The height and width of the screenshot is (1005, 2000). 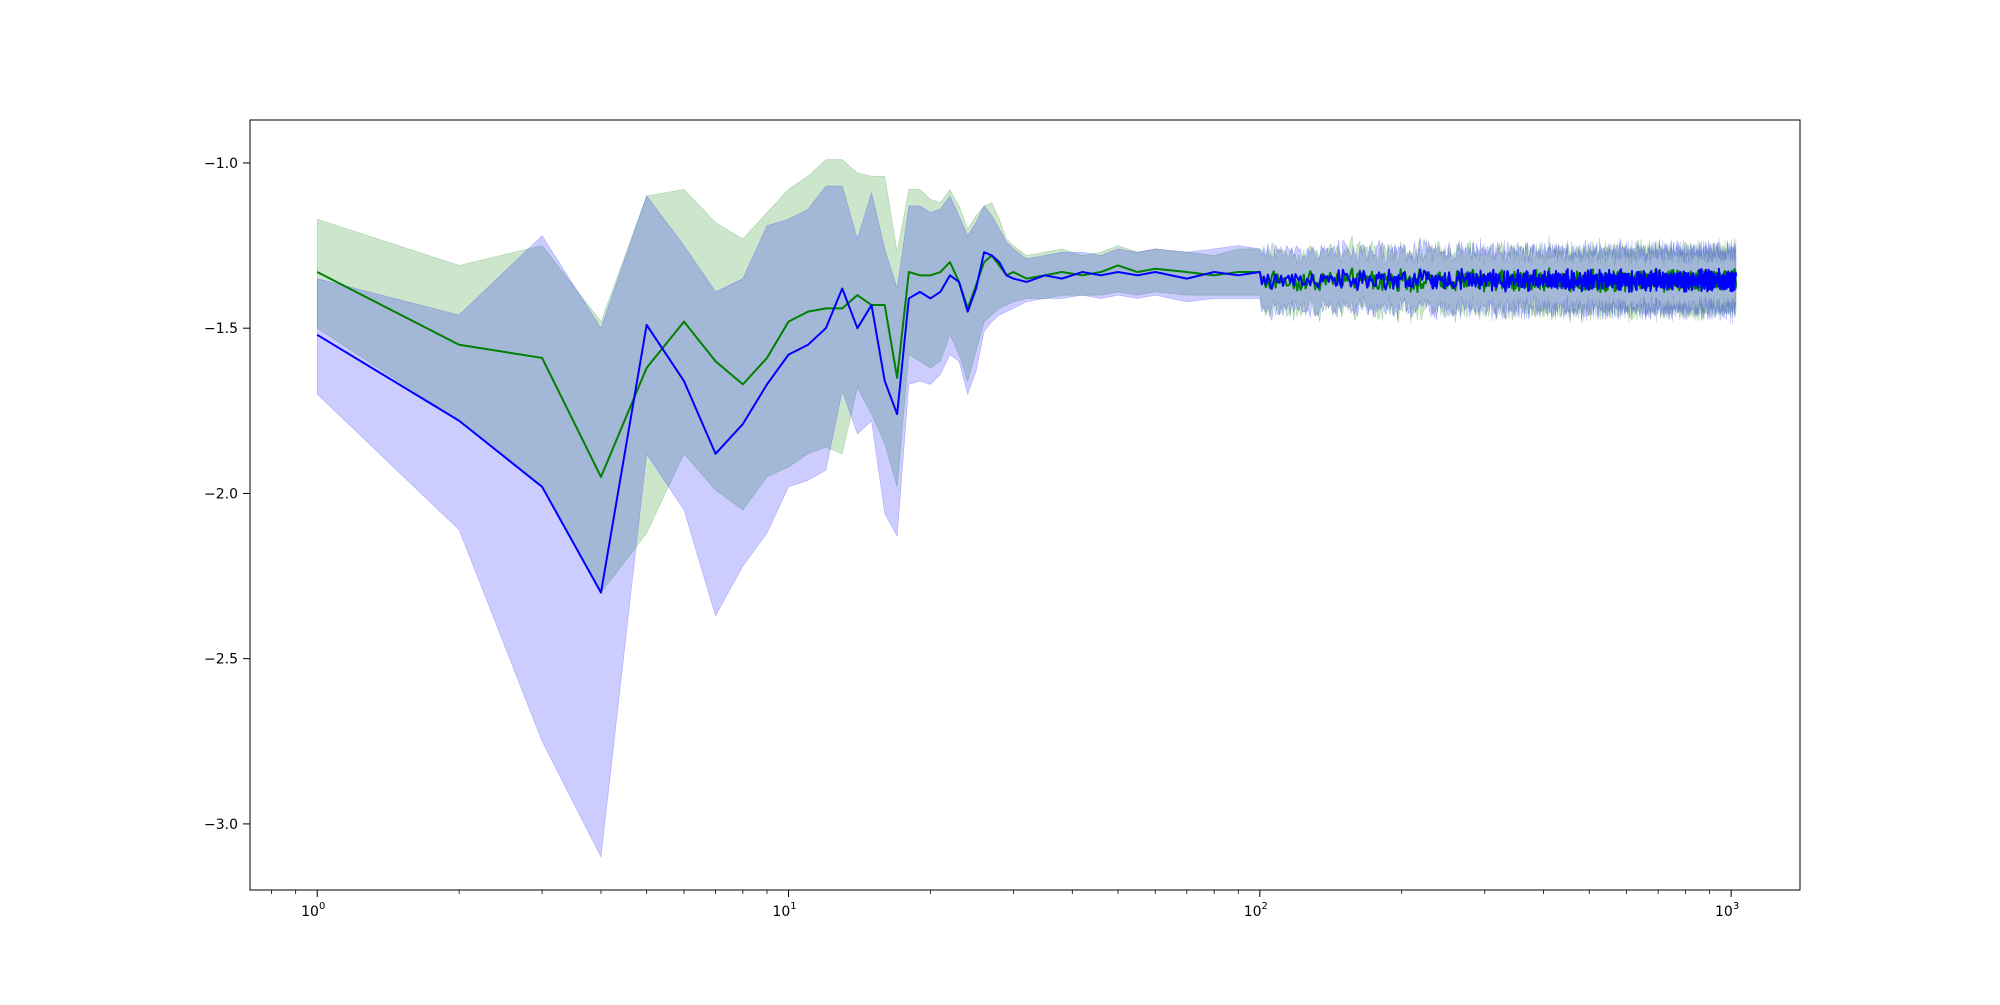 I want to click on y-tick-label: −2.5, so click(x=221, y=660).